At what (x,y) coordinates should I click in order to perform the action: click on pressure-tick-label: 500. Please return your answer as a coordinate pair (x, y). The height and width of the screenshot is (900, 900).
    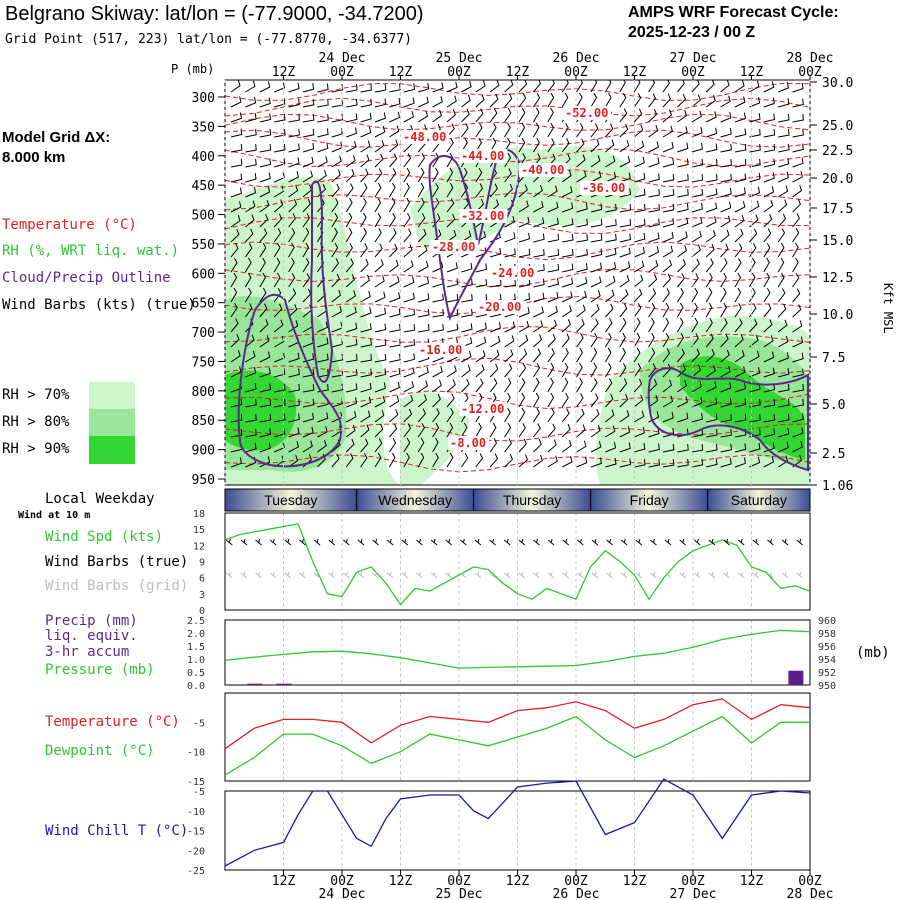
    Looking at the image, I should click on (203, 216).